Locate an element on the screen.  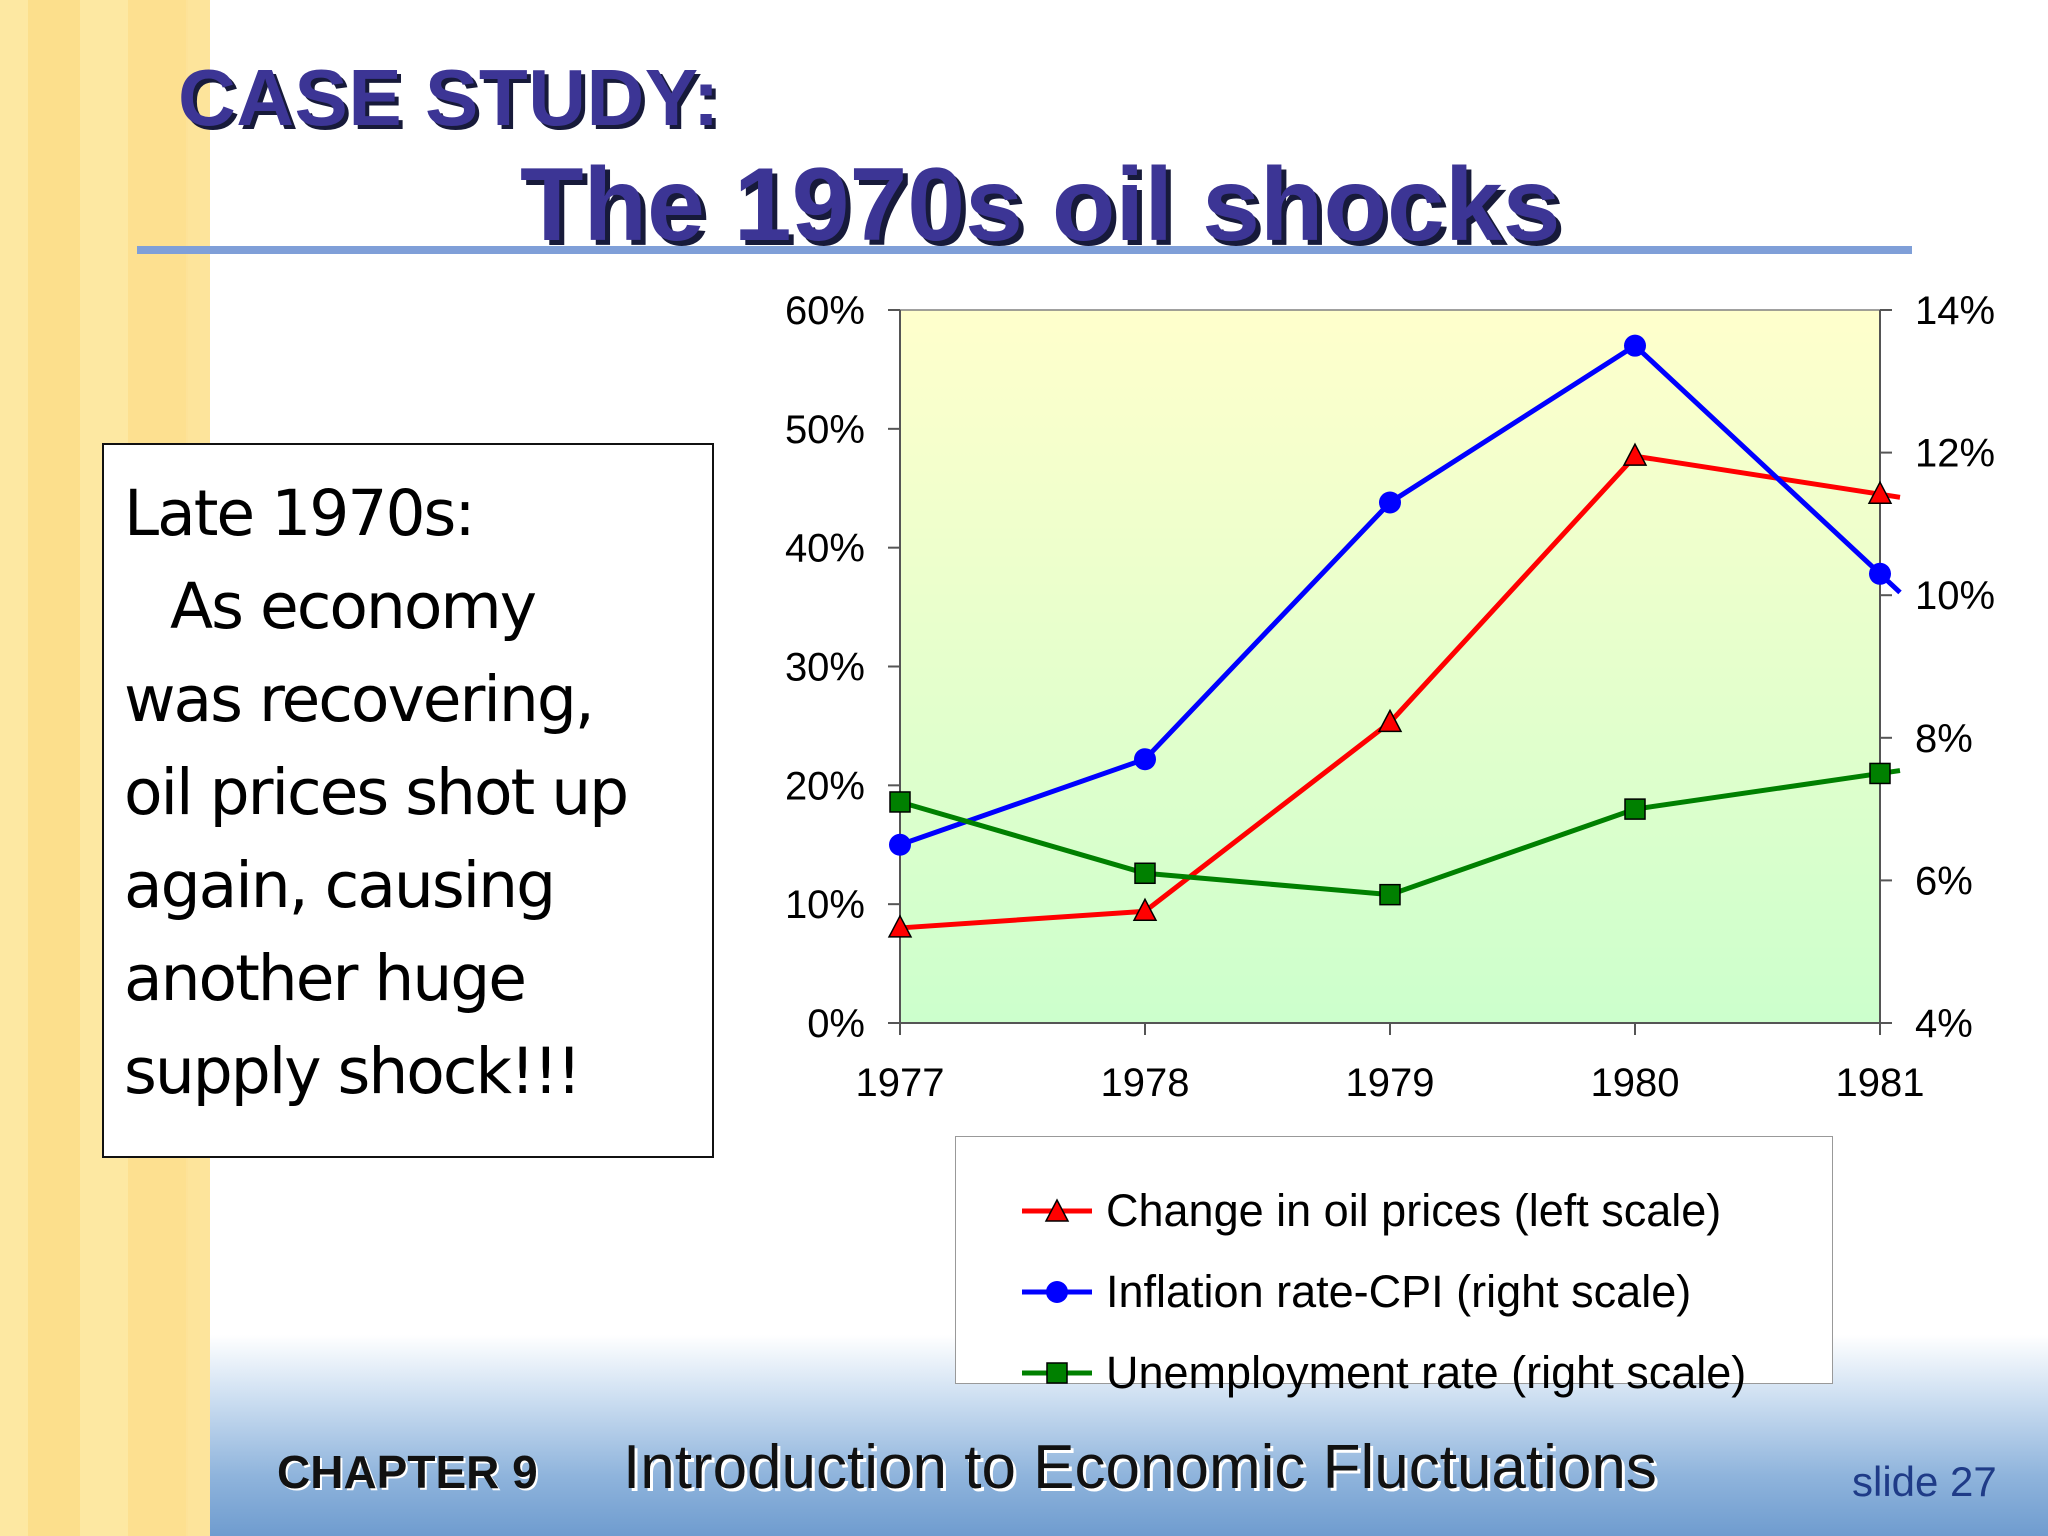
right-tick-label: 8% is located at coordinates (1944, 739).